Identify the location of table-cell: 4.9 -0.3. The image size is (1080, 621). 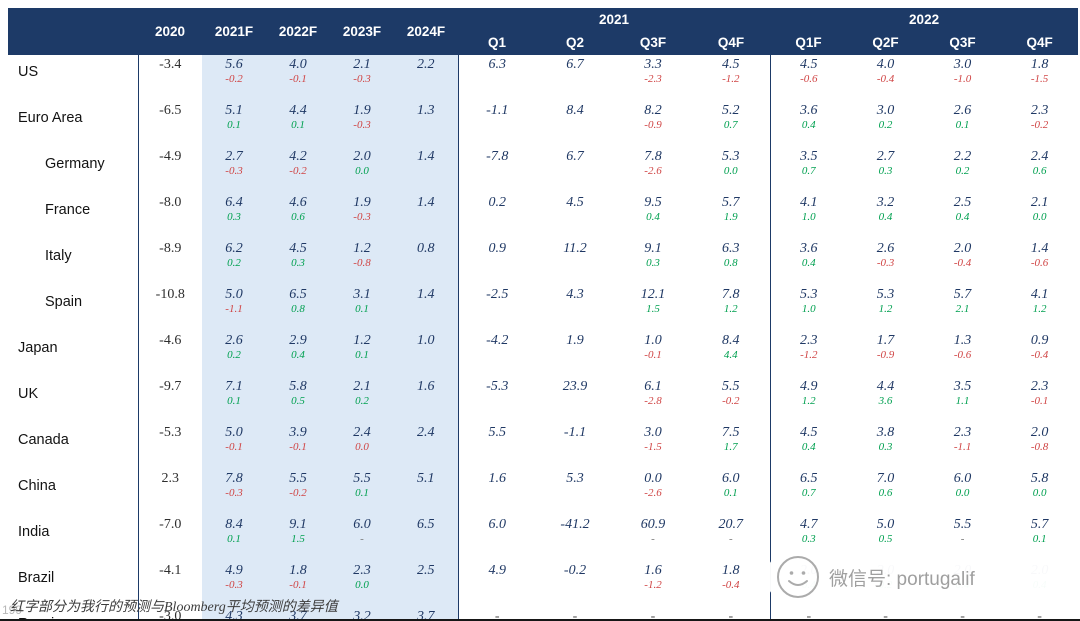
(234, 584).